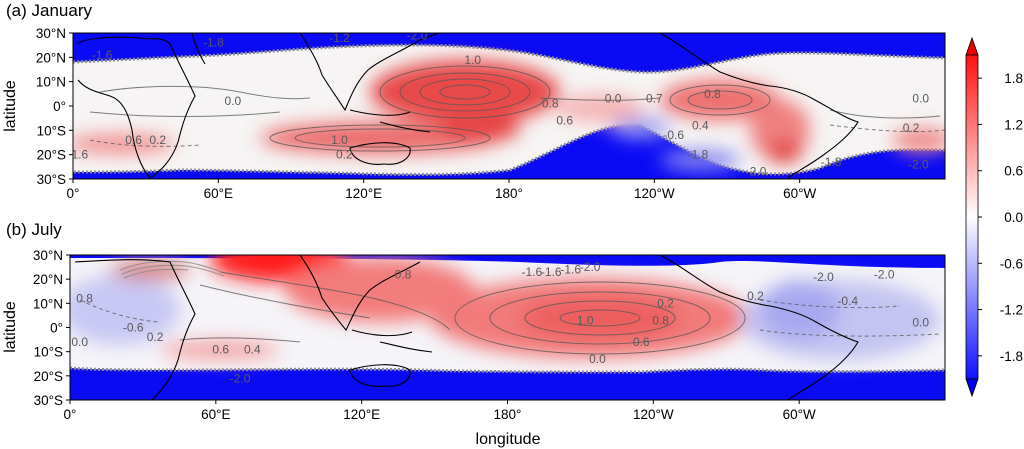  I want to click on colorbar-min-extend, so click(972, 388).